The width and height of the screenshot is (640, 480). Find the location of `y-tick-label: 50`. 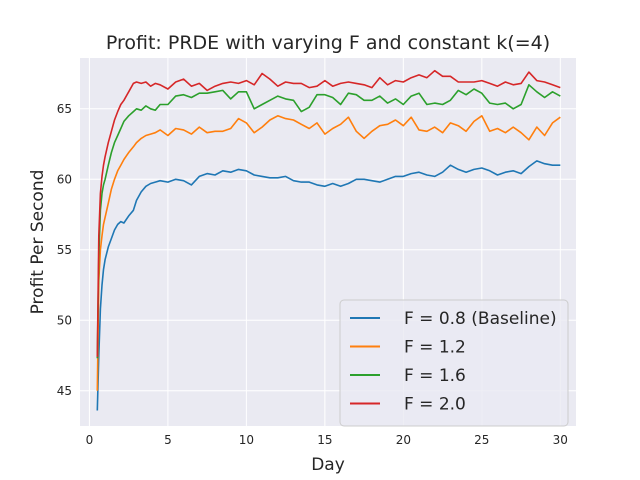

y-tick-label: 50 is located at coordinates (64, 320).